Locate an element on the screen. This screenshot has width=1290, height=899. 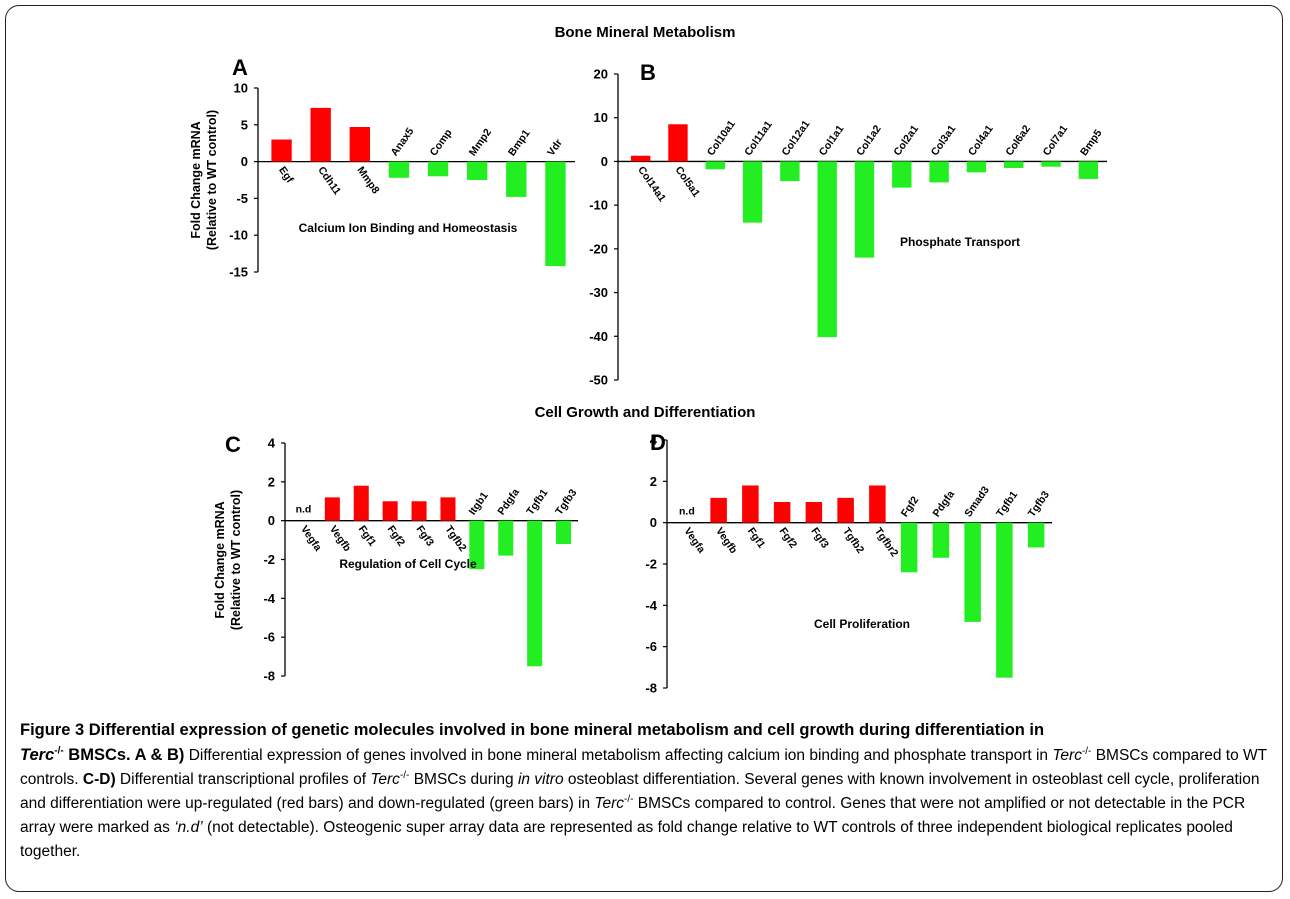
caption-gene: Terc is located at coordinates (37, 755).